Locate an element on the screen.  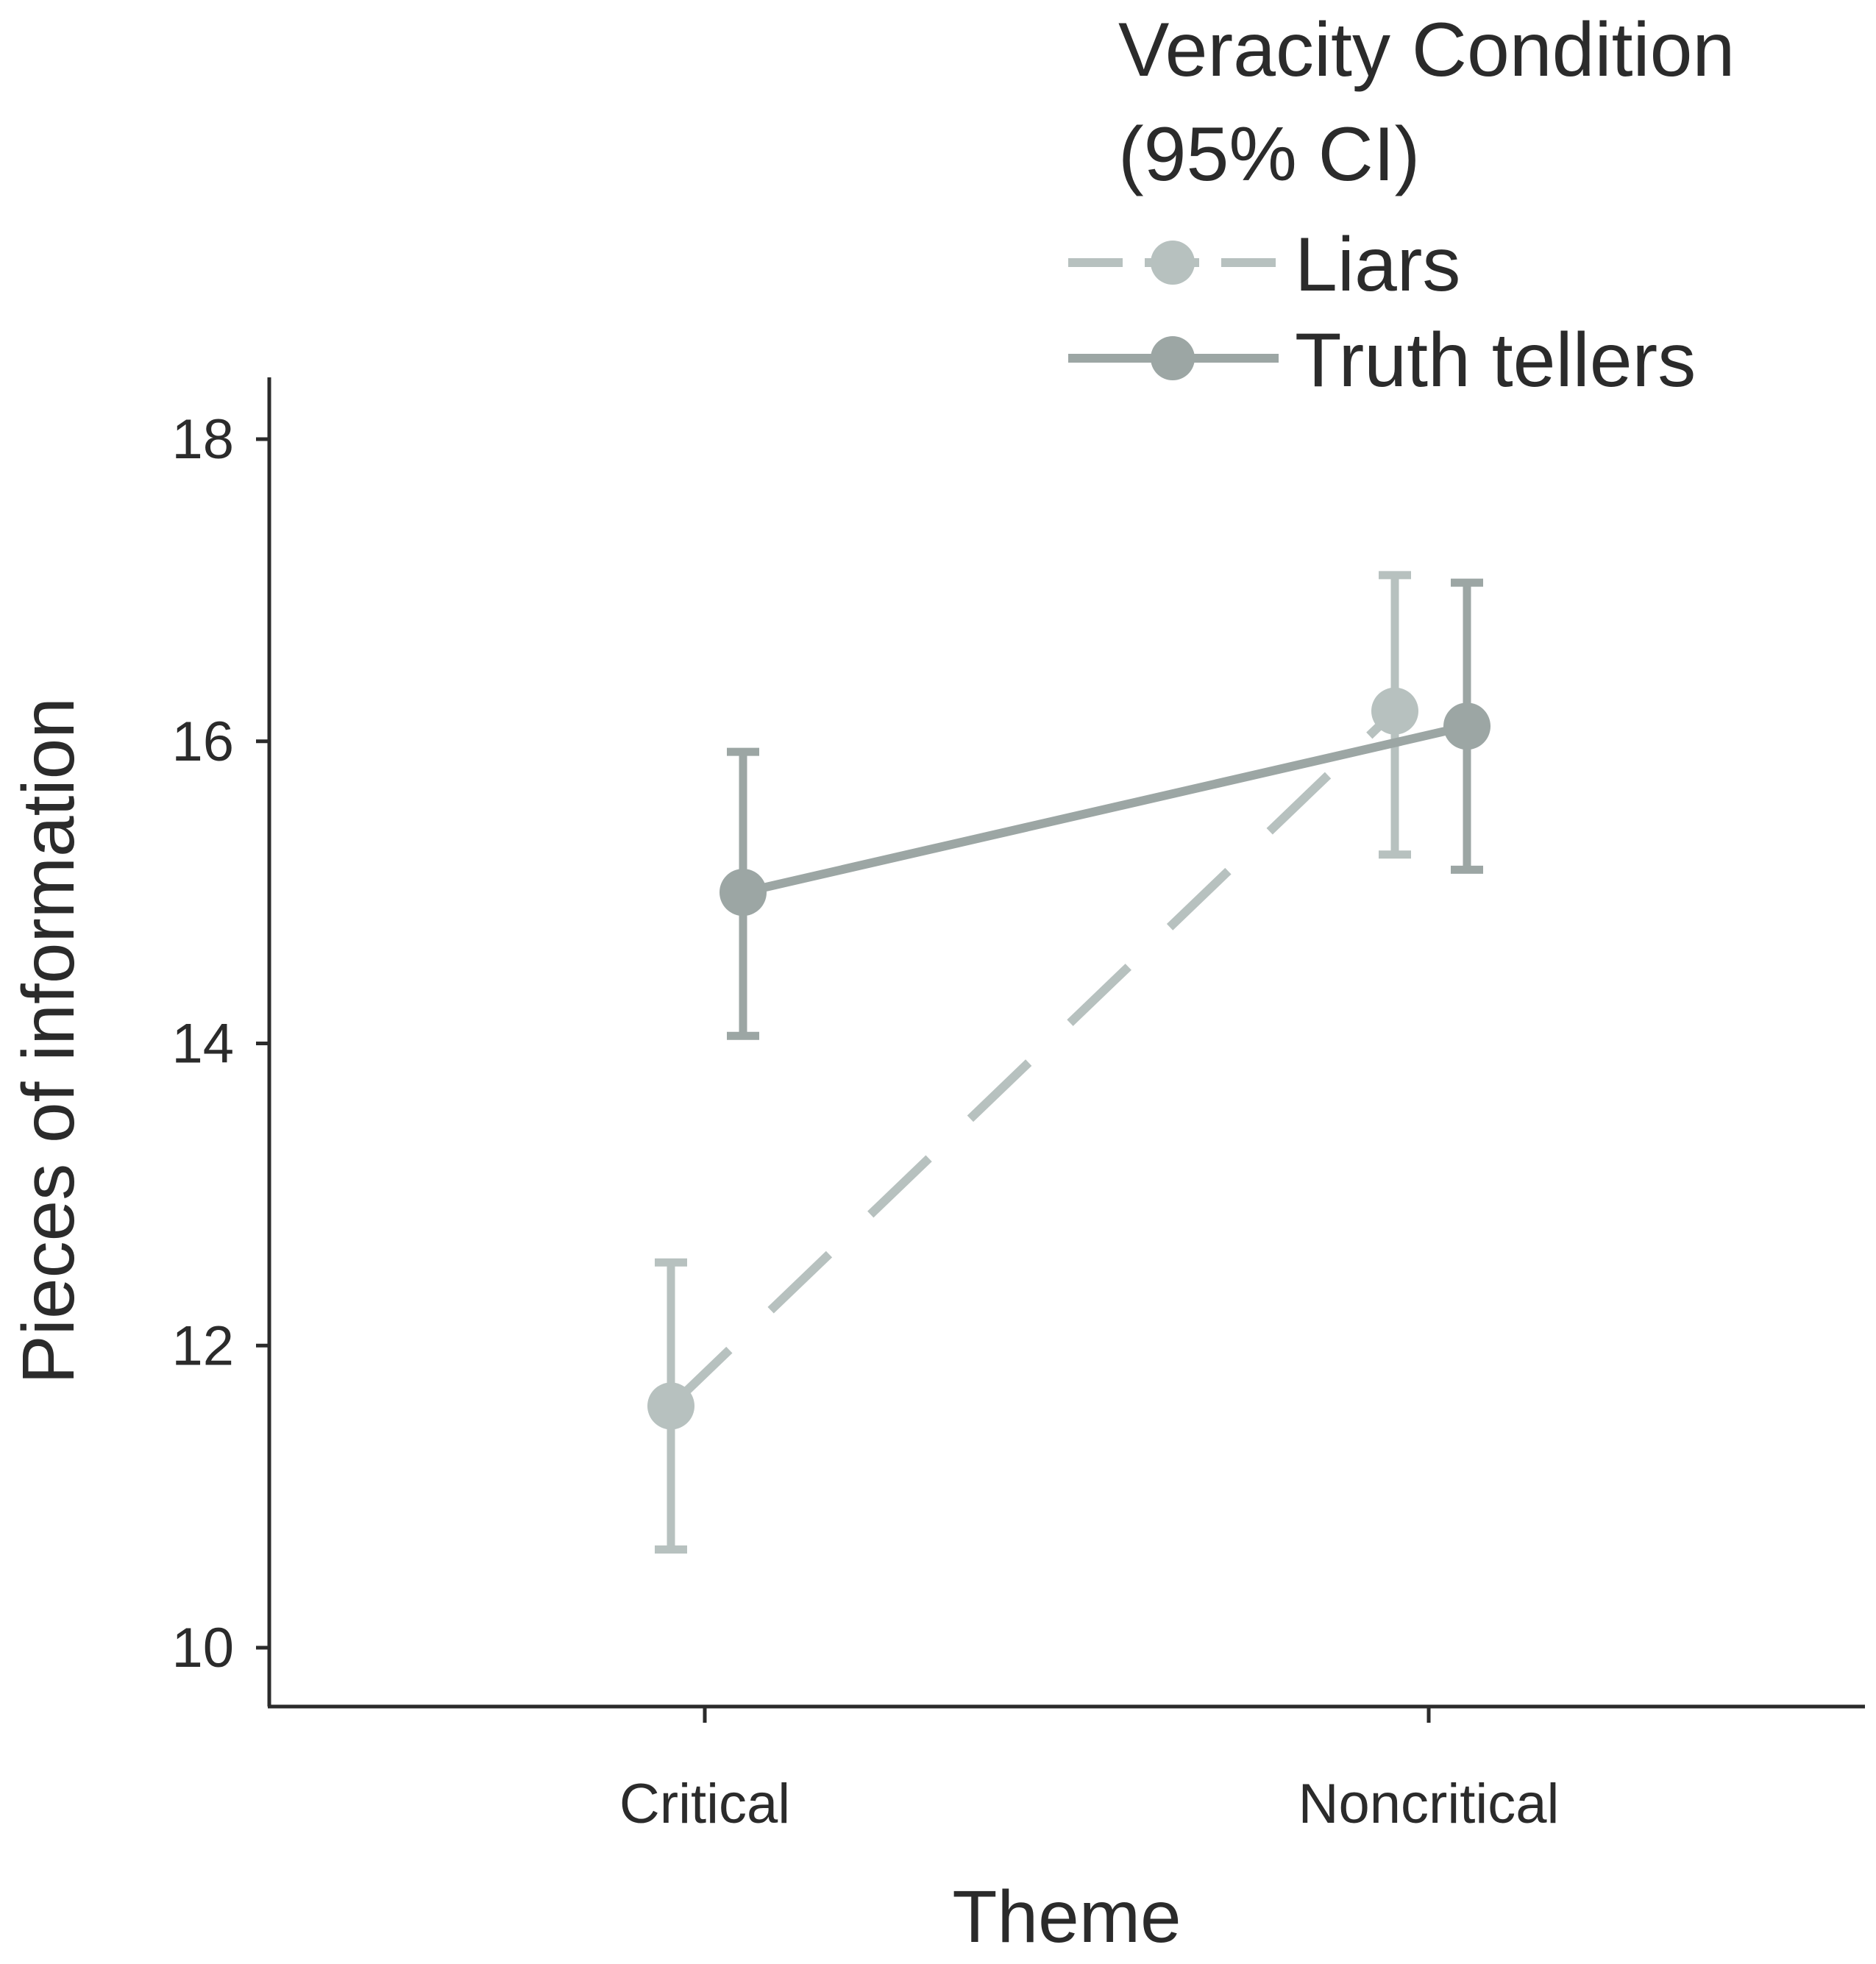
legend-item-truth-tellers: Truth tellers is located at coordinates (1382, 361).